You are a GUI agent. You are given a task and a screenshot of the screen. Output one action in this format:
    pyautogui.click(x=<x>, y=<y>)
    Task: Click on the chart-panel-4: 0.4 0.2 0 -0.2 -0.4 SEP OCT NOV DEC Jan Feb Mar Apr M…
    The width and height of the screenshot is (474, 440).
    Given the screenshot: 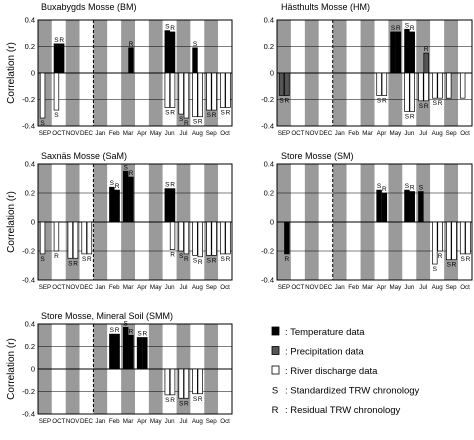 What is the action you would take?
    pyautogui.click(x=119, y=368)
    